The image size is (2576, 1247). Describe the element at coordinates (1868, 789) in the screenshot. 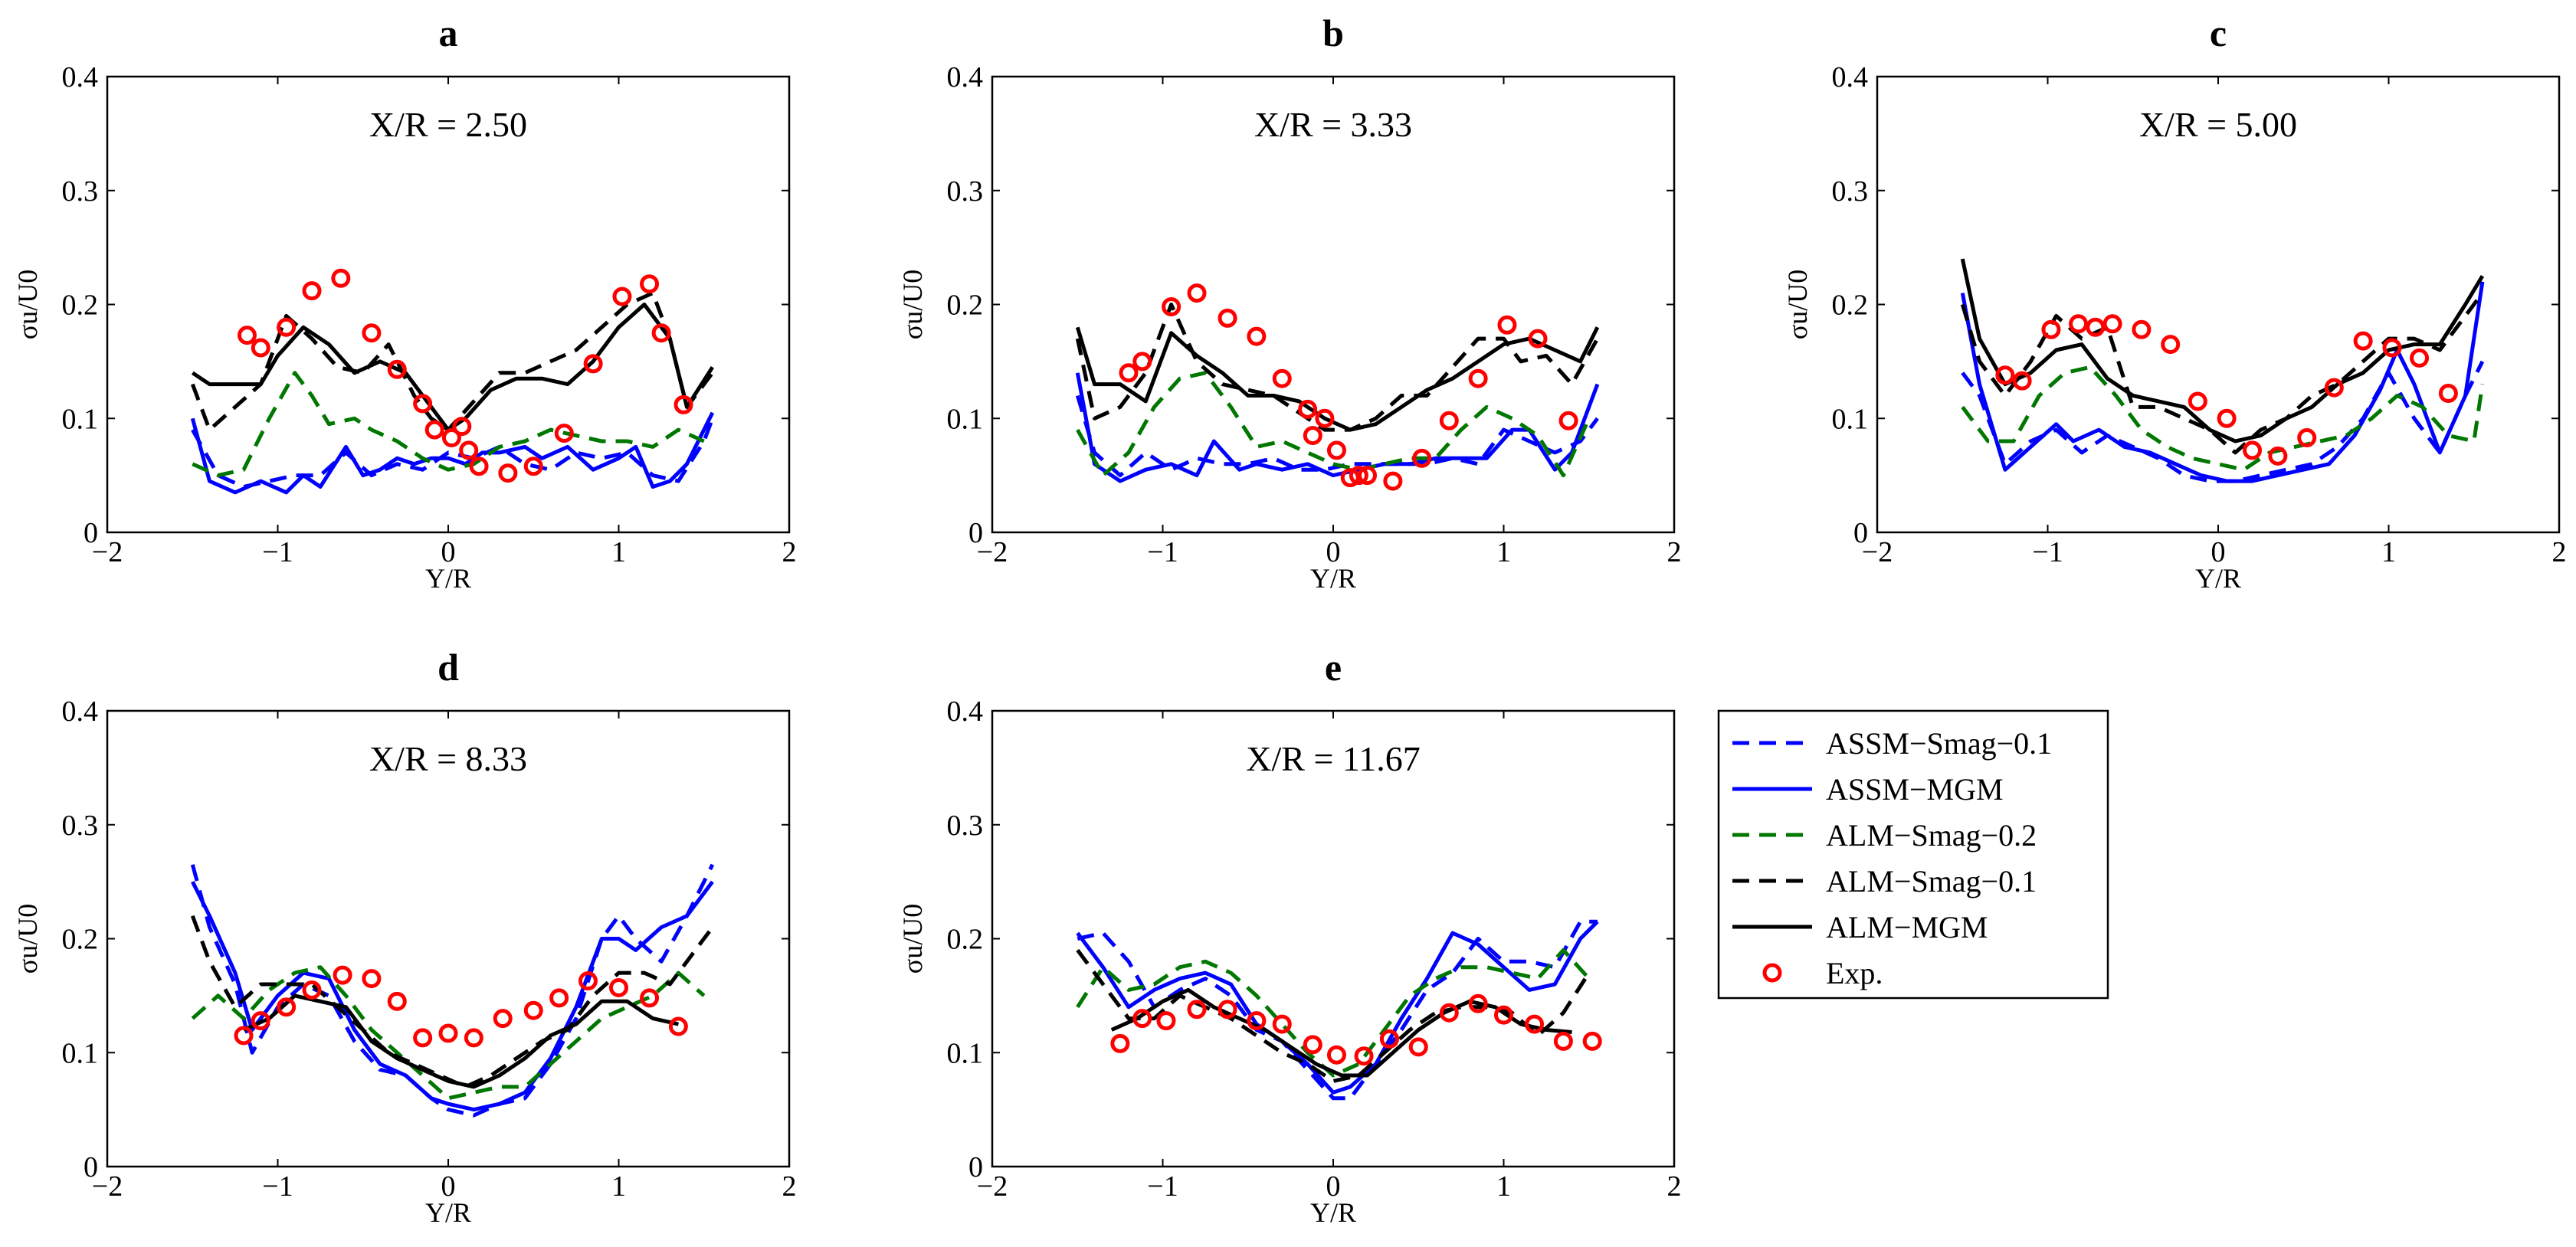

I see `legend-entry-assm-mgm: ASSM−MGM` at that location.